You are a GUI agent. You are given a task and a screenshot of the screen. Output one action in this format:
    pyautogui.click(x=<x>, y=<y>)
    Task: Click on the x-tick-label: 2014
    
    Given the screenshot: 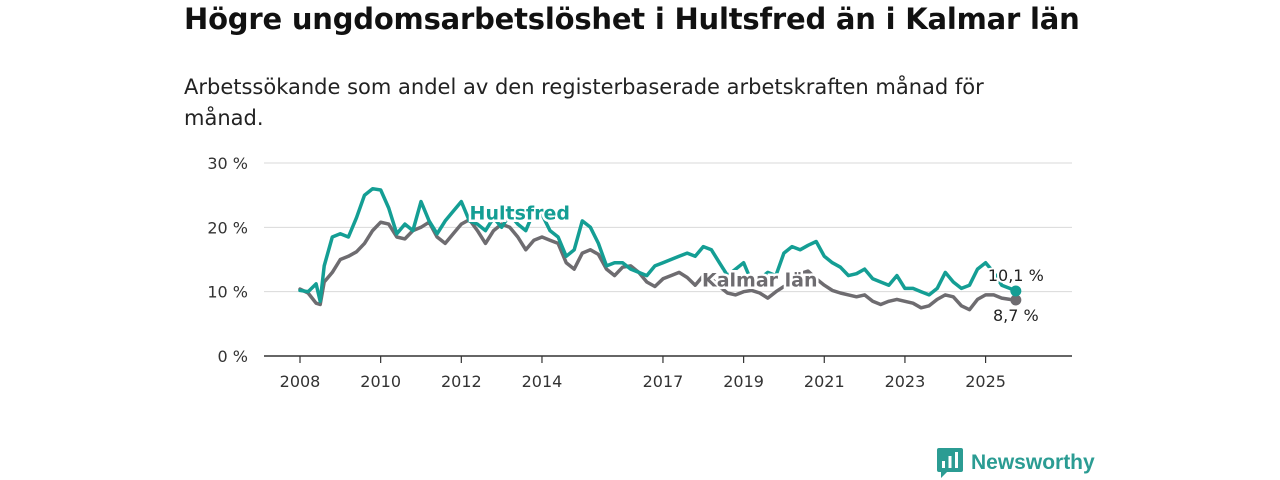 What is the action you would take?
    pyautogui.click(x=542, y=381)
    